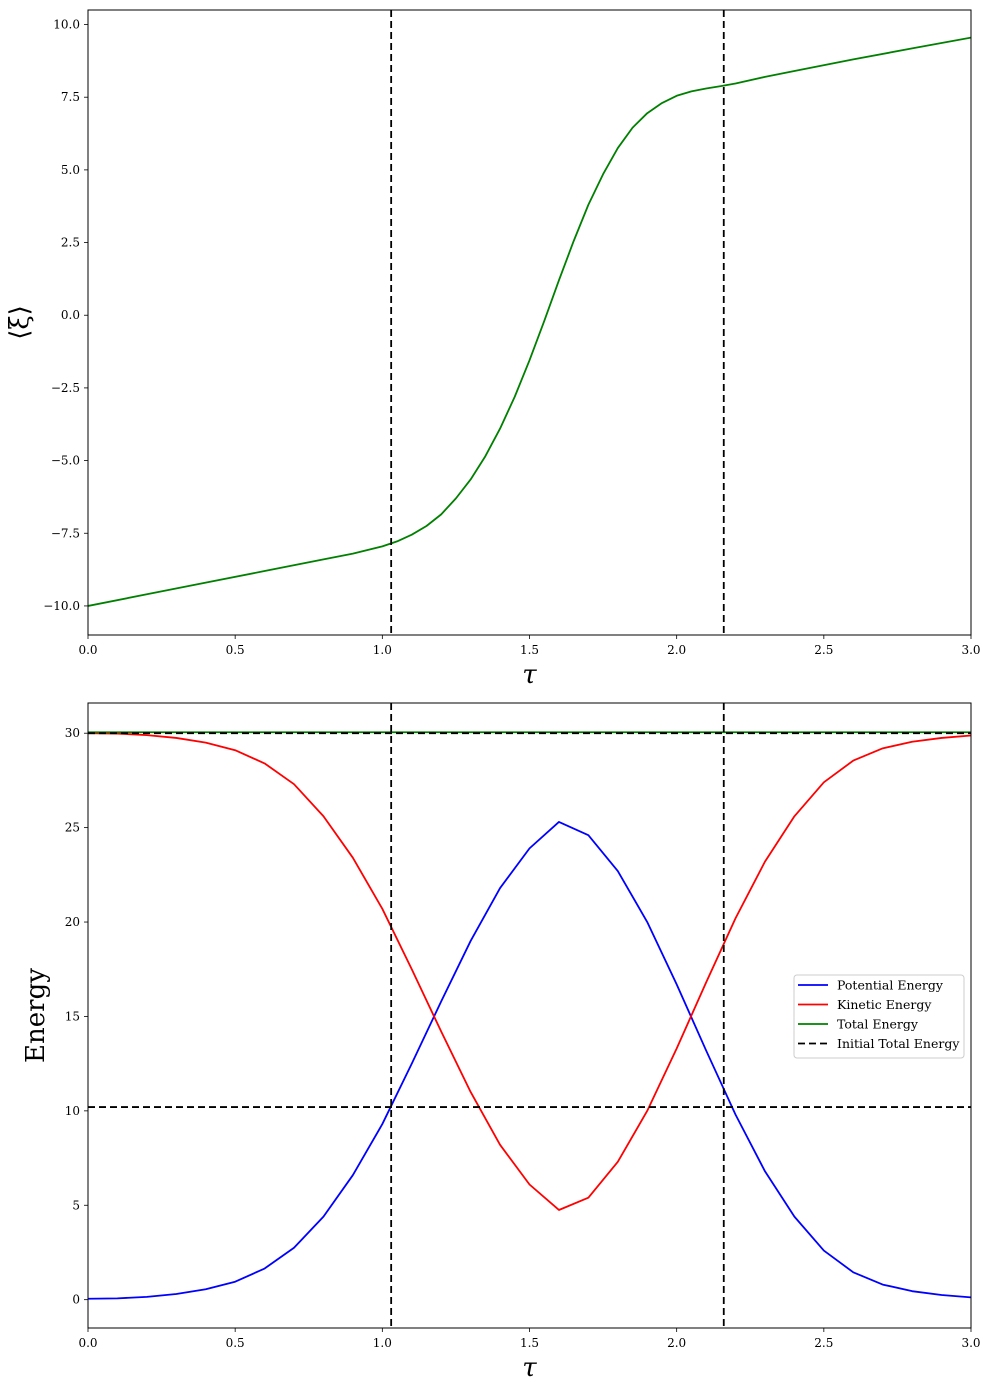 The width and height of the screenshot is (989, 1390). Describe the element at coordinates (72, 1016) in the screenshot. I see `y-tick-label: 15` at that location.